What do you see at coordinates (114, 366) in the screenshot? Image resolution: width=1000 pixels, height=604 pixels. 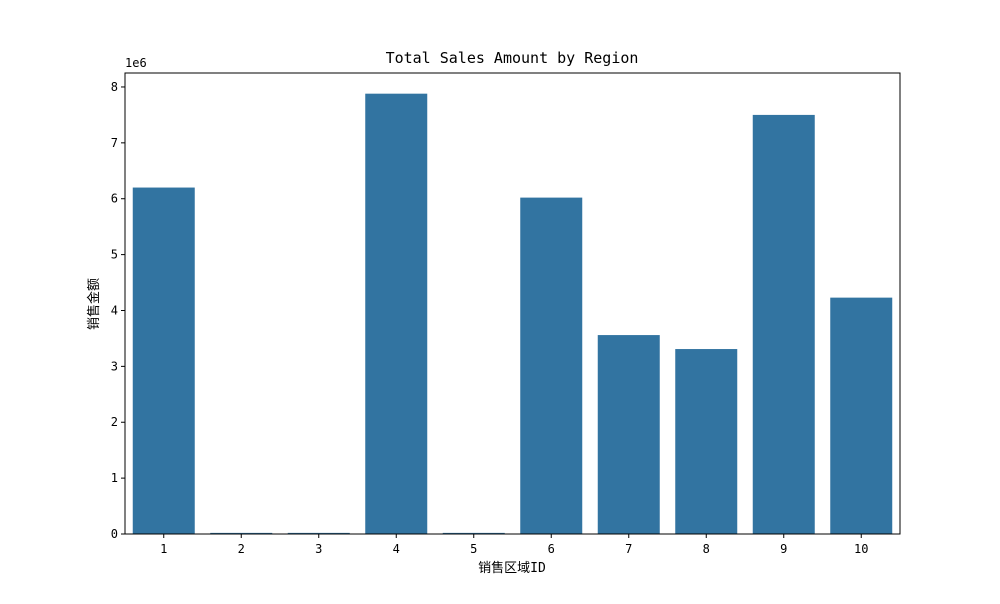 I see `y-tick-label: 3` at bounding box center [114, 366].